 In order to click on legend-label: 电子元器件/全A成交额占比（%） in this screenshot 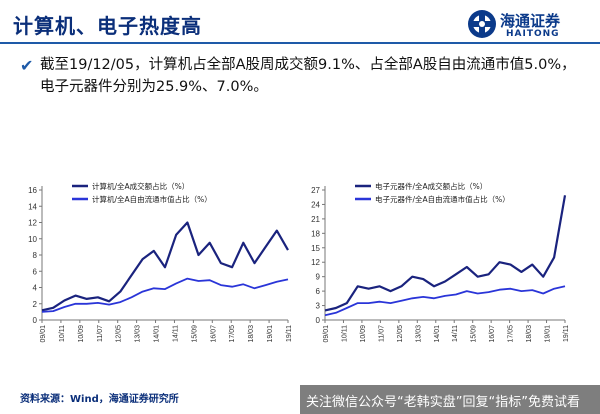, I will do `click(431, 186)`.